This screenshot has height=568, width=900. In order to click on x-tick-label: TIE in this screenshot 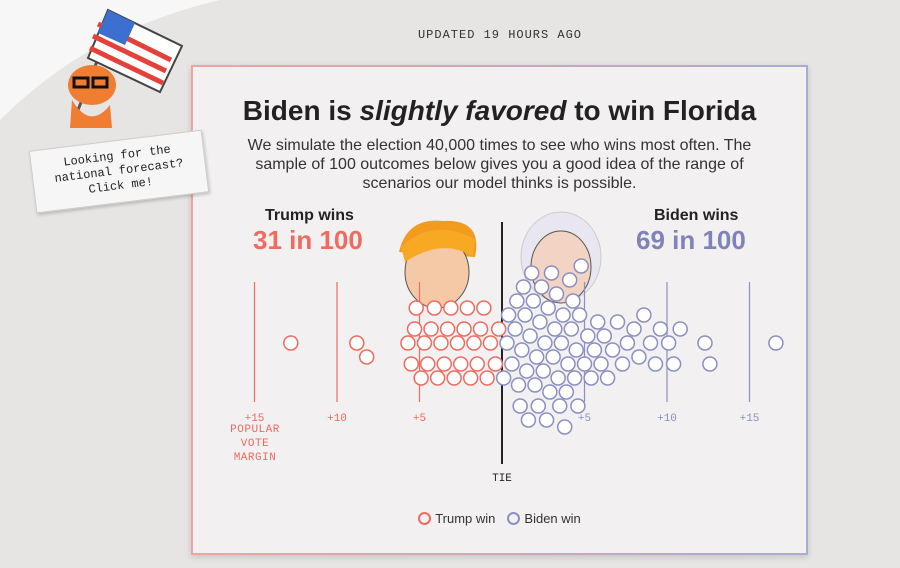, I will do `click(502, 479)`.